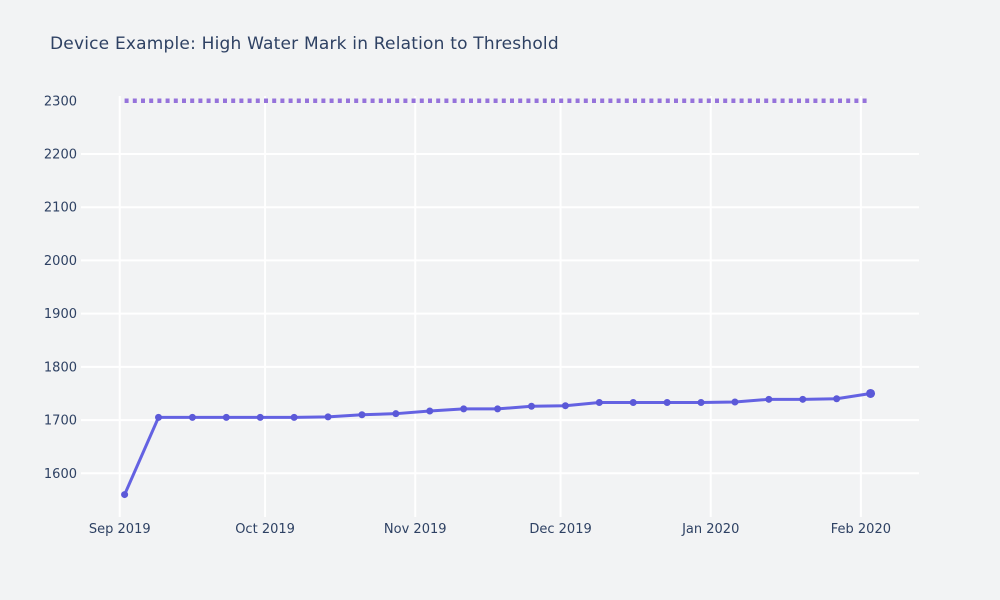  What do you see at coordinates (60, 421) in the screenshot?
I see `y-tick-label: 1700` at bounding box center [60, 421].